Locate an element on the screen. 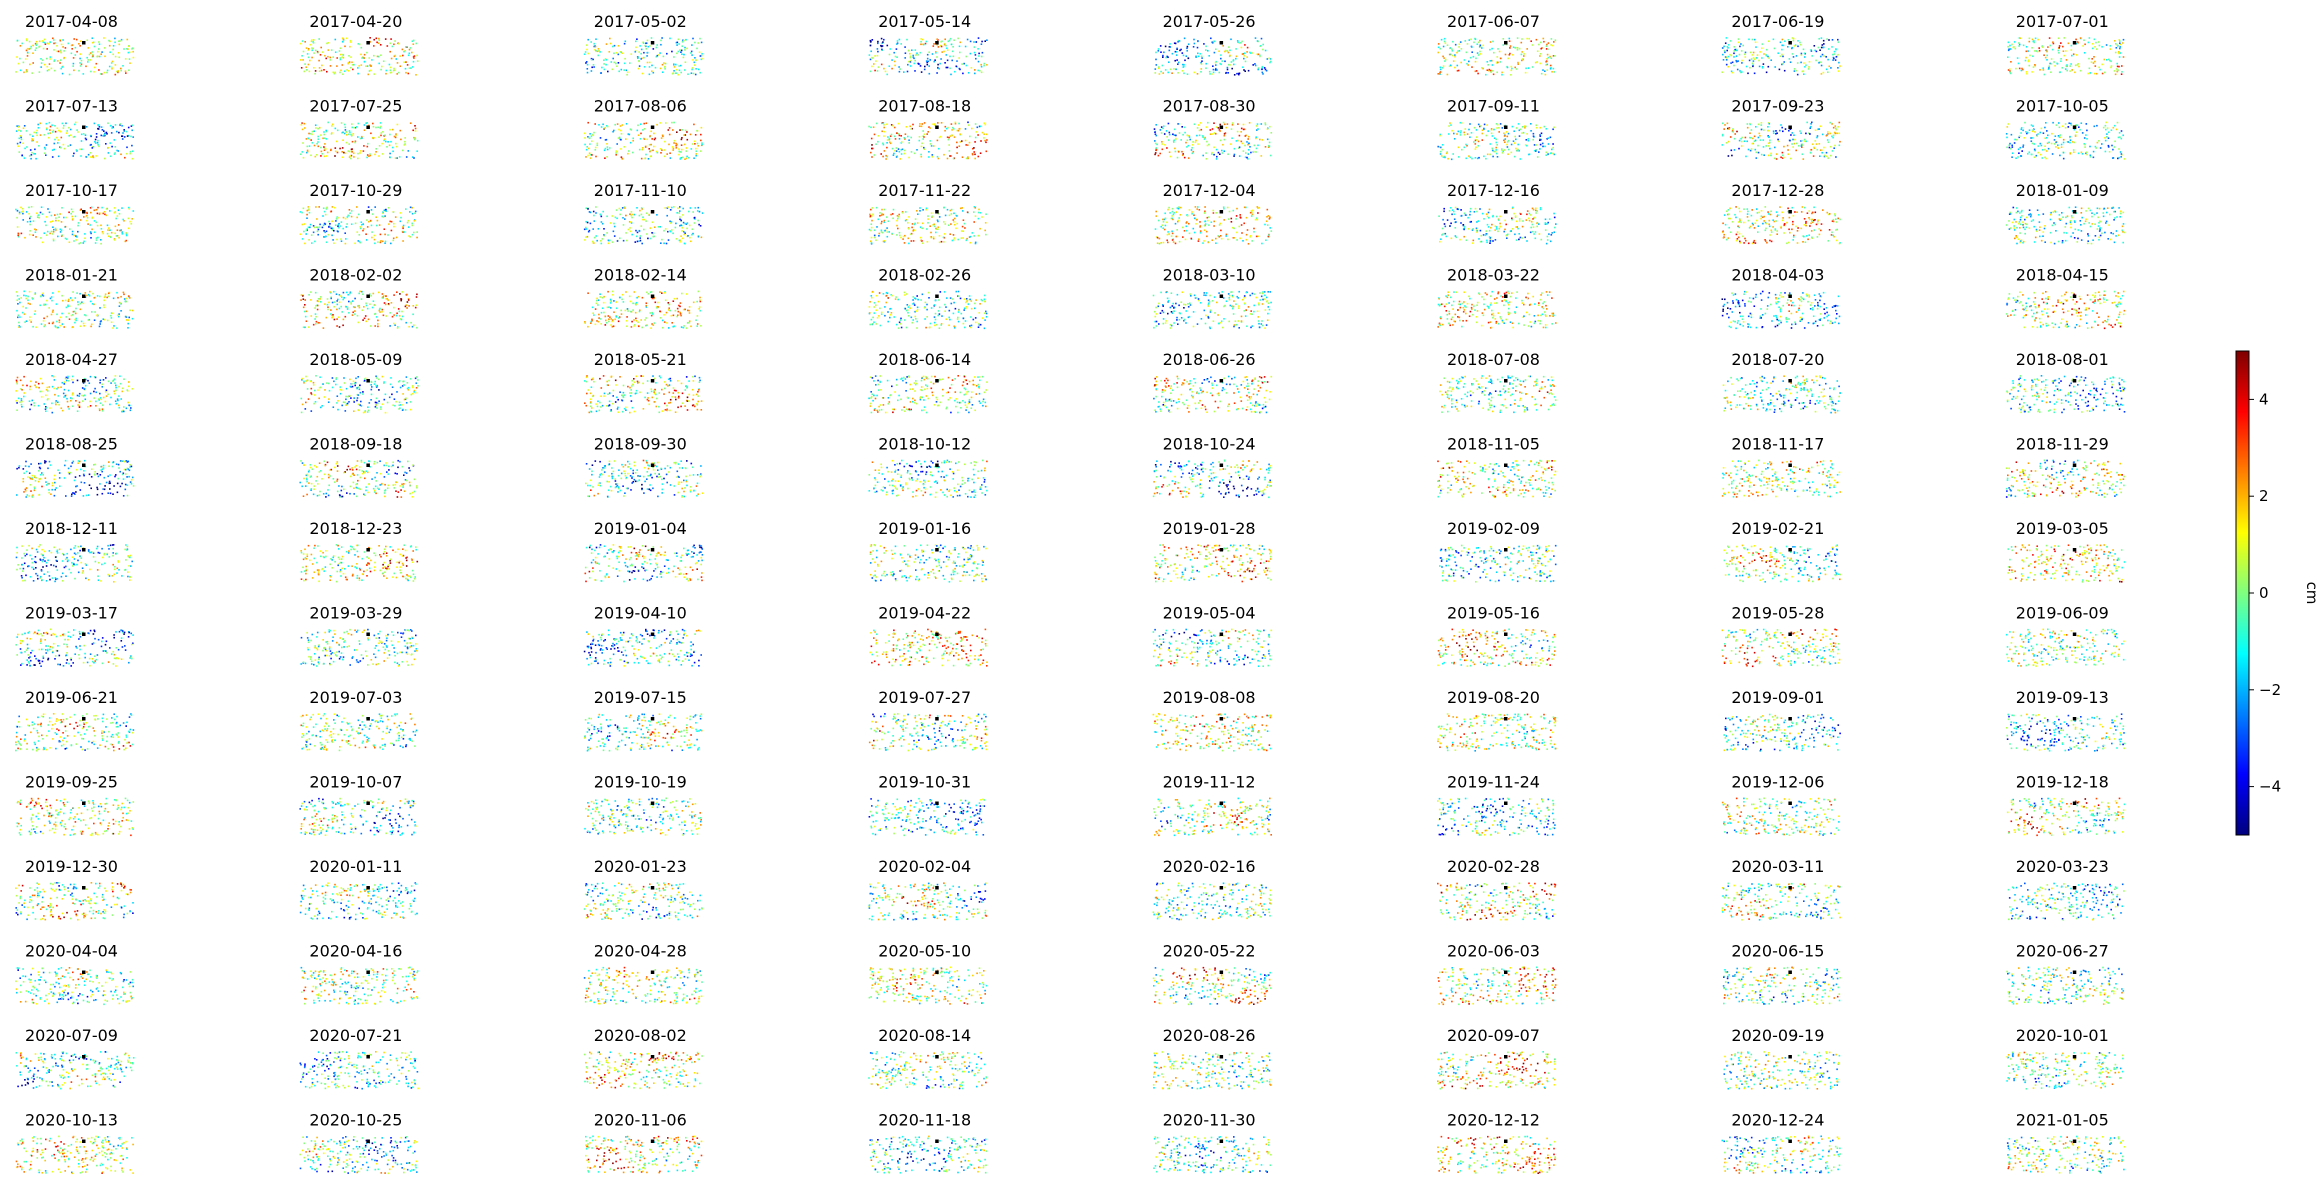  reference-point is located at coordinates (652, 127).